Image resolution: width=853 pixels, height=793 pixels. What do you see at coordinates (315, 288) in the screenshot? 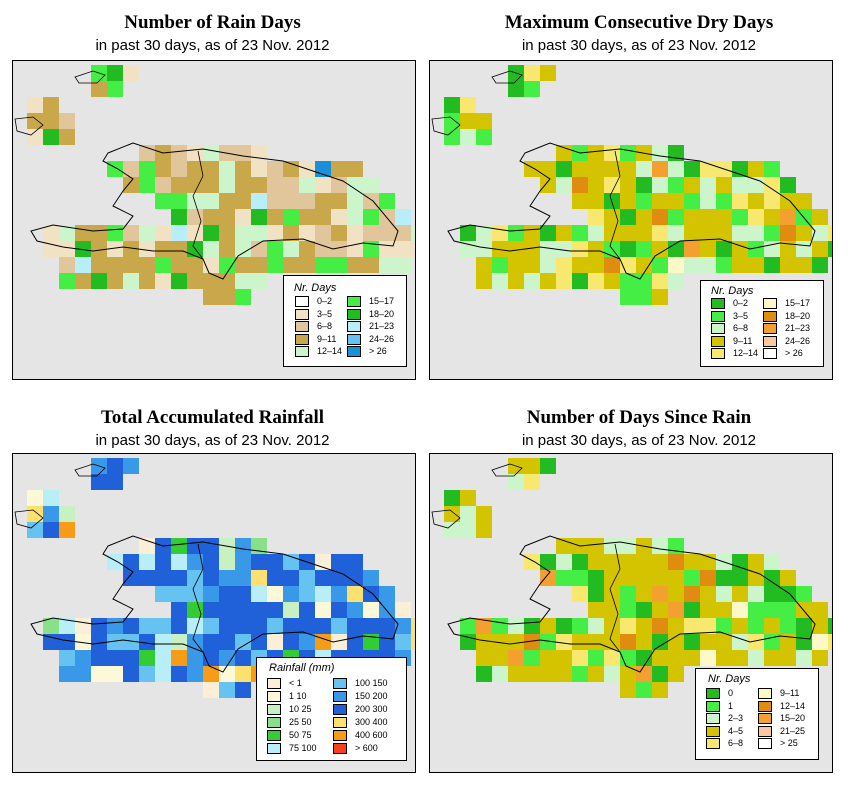
I see `legend-title: Nr. Days` at bounding box center [315, 288].